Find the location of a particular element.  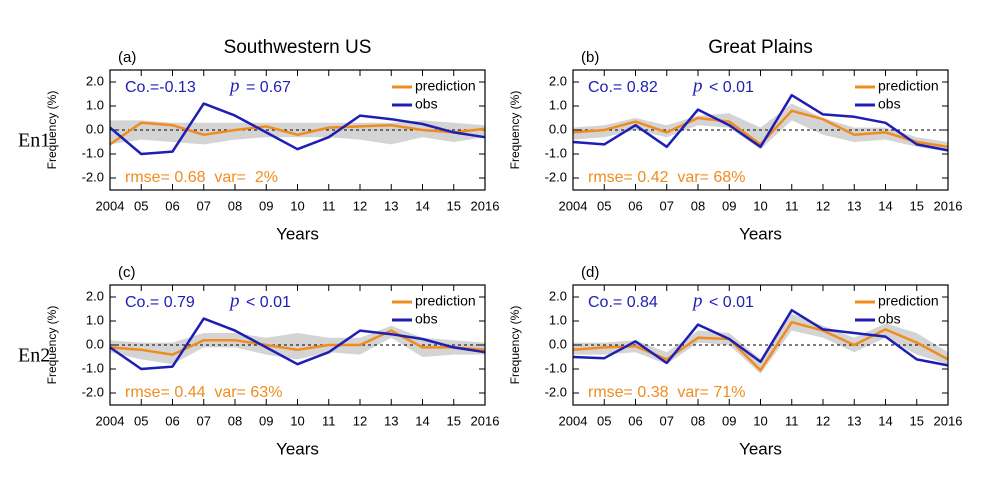

skill-text: rmse= 0.44 var= 63% is located at coordinates (203, 392).